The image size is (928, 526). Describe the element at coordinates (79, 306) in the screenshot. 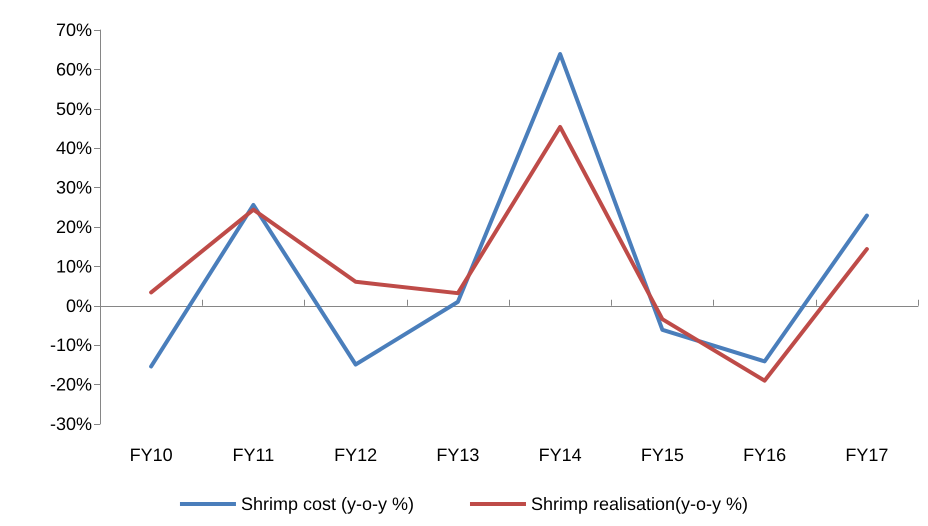

I see `y-tick-label: 0%` at that location.